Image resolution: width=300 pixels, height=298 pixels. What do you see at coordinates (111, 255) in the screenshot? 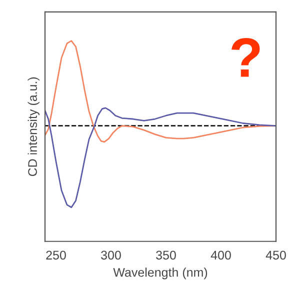
I see `x-tick-label: 300` at bounding box center [111, 255].